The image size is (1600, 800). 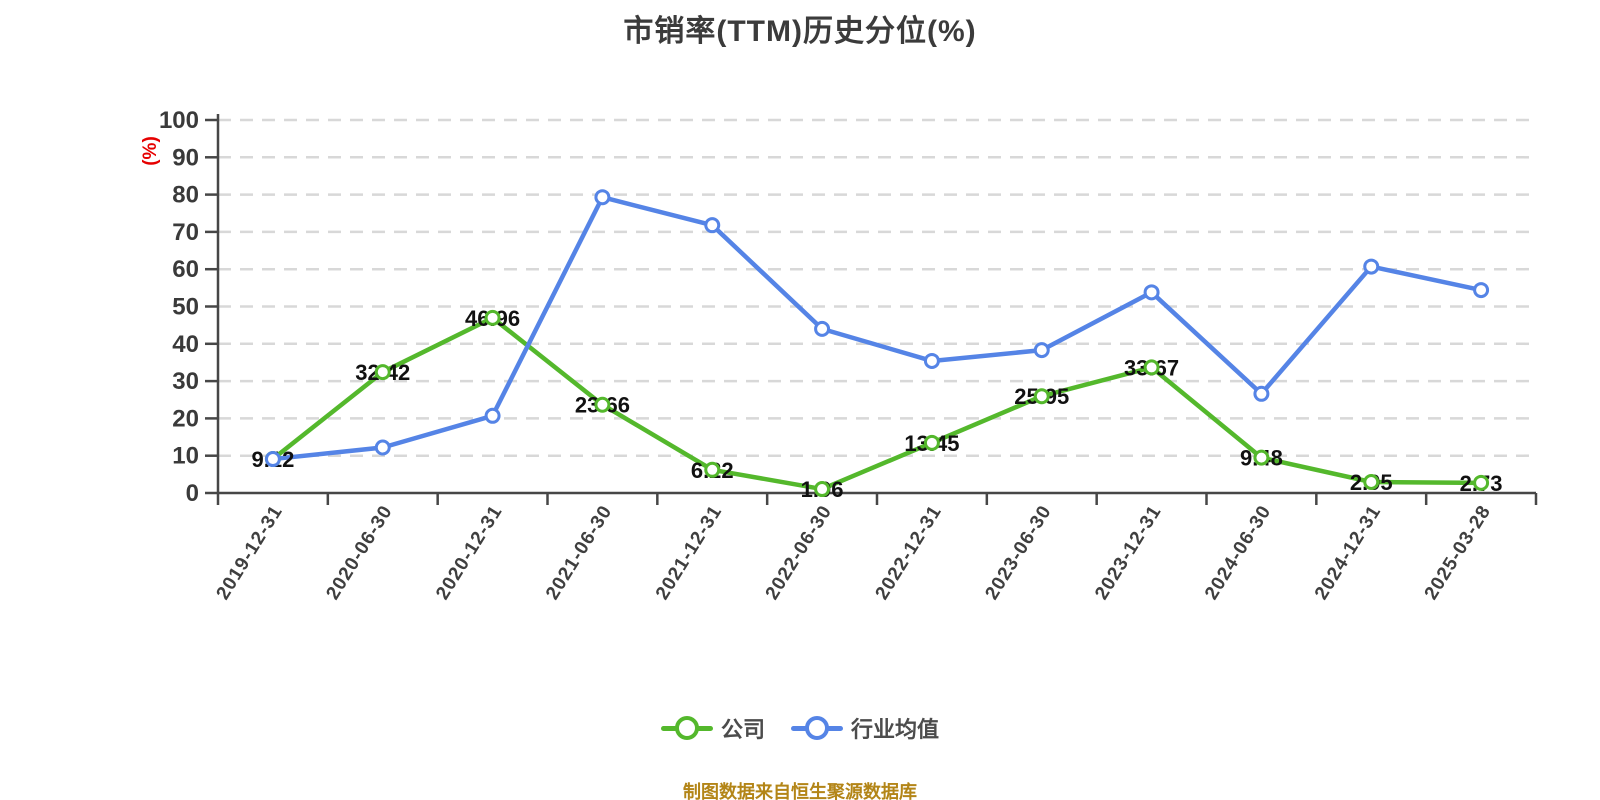 I want to click on x-axis-label: 2024-06-30, so click(x=1238, y=553).